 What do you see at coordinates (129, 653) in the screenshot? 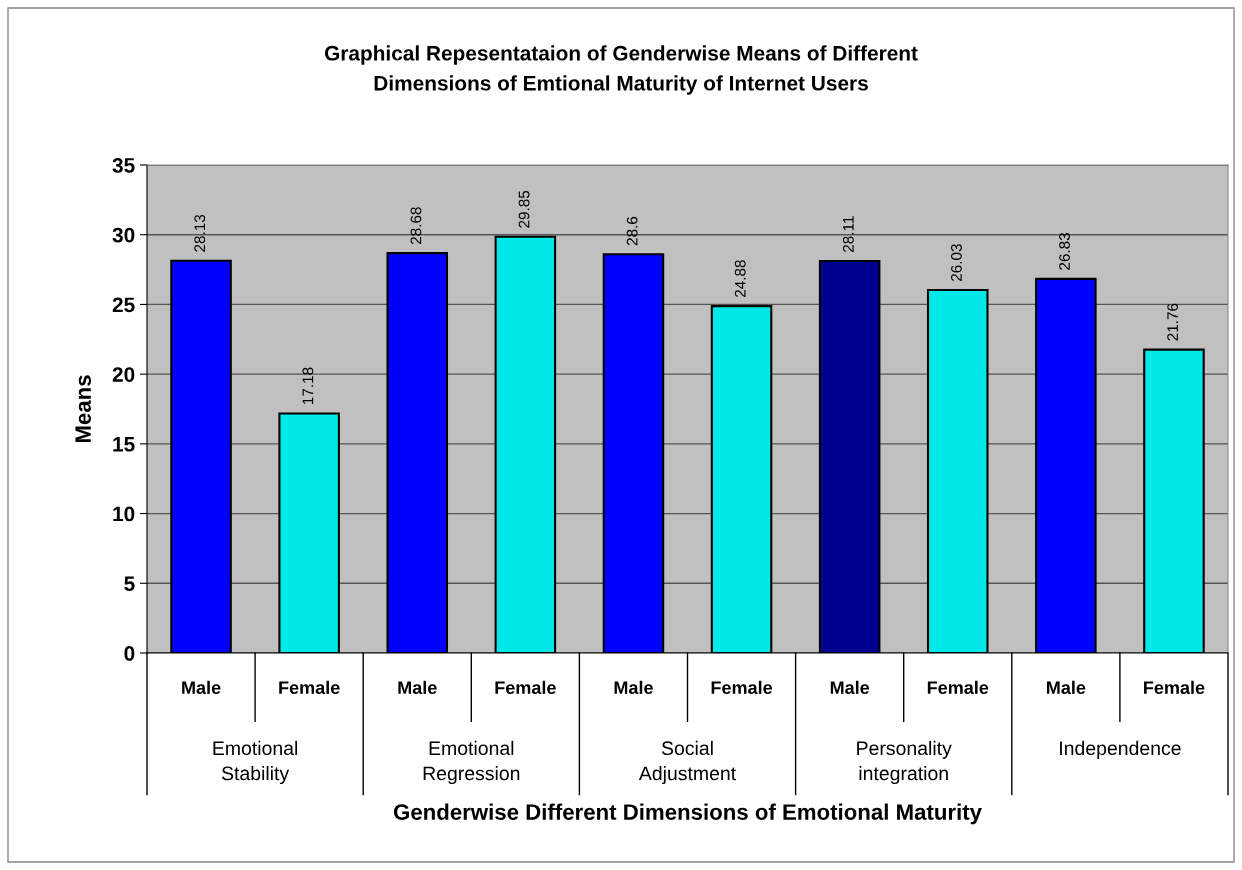
I see `y-tick-label: 0` at bounding box center [129, 653].